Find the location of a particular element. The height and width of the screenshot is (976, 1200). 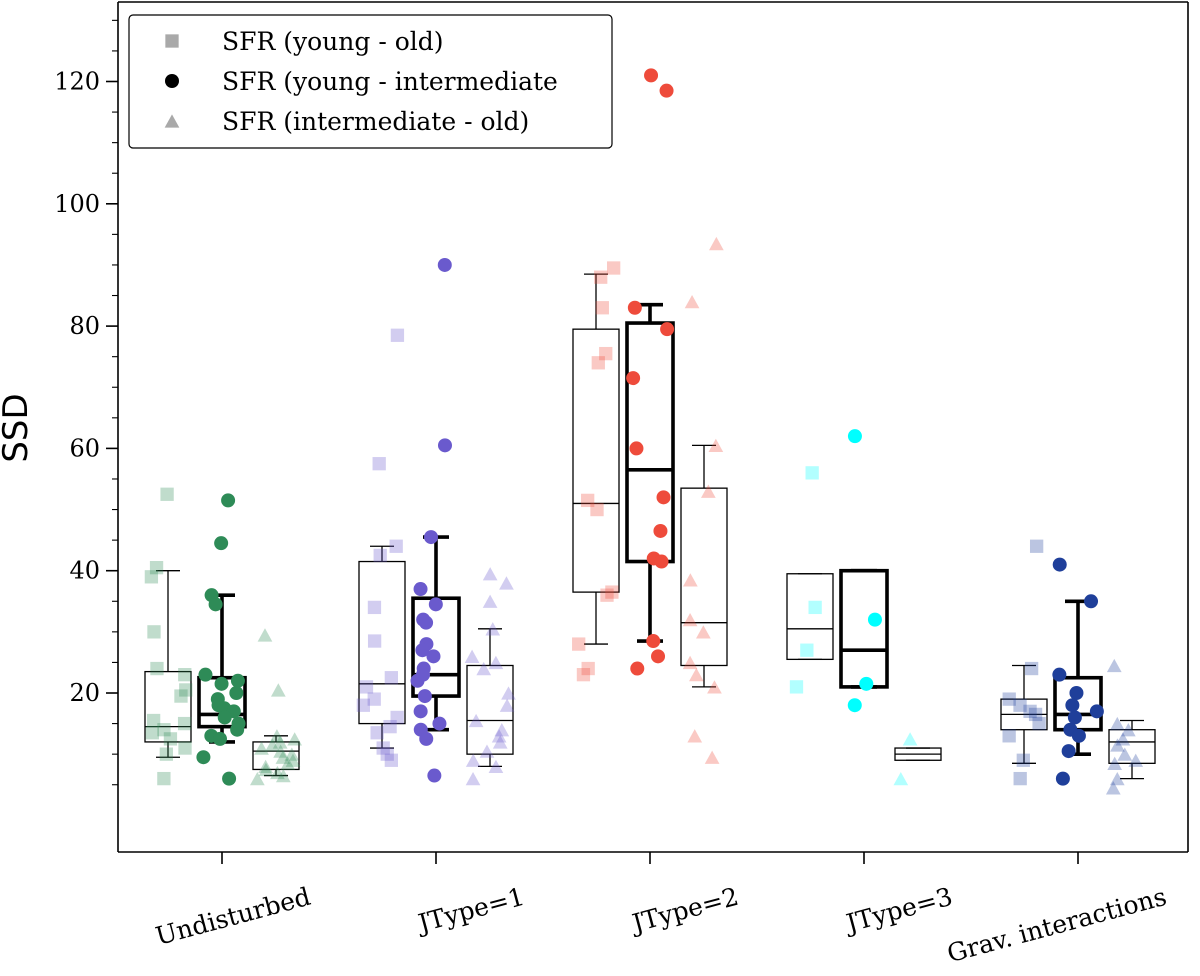

y-tick-label: 20 is located at coordinates (84, 693).